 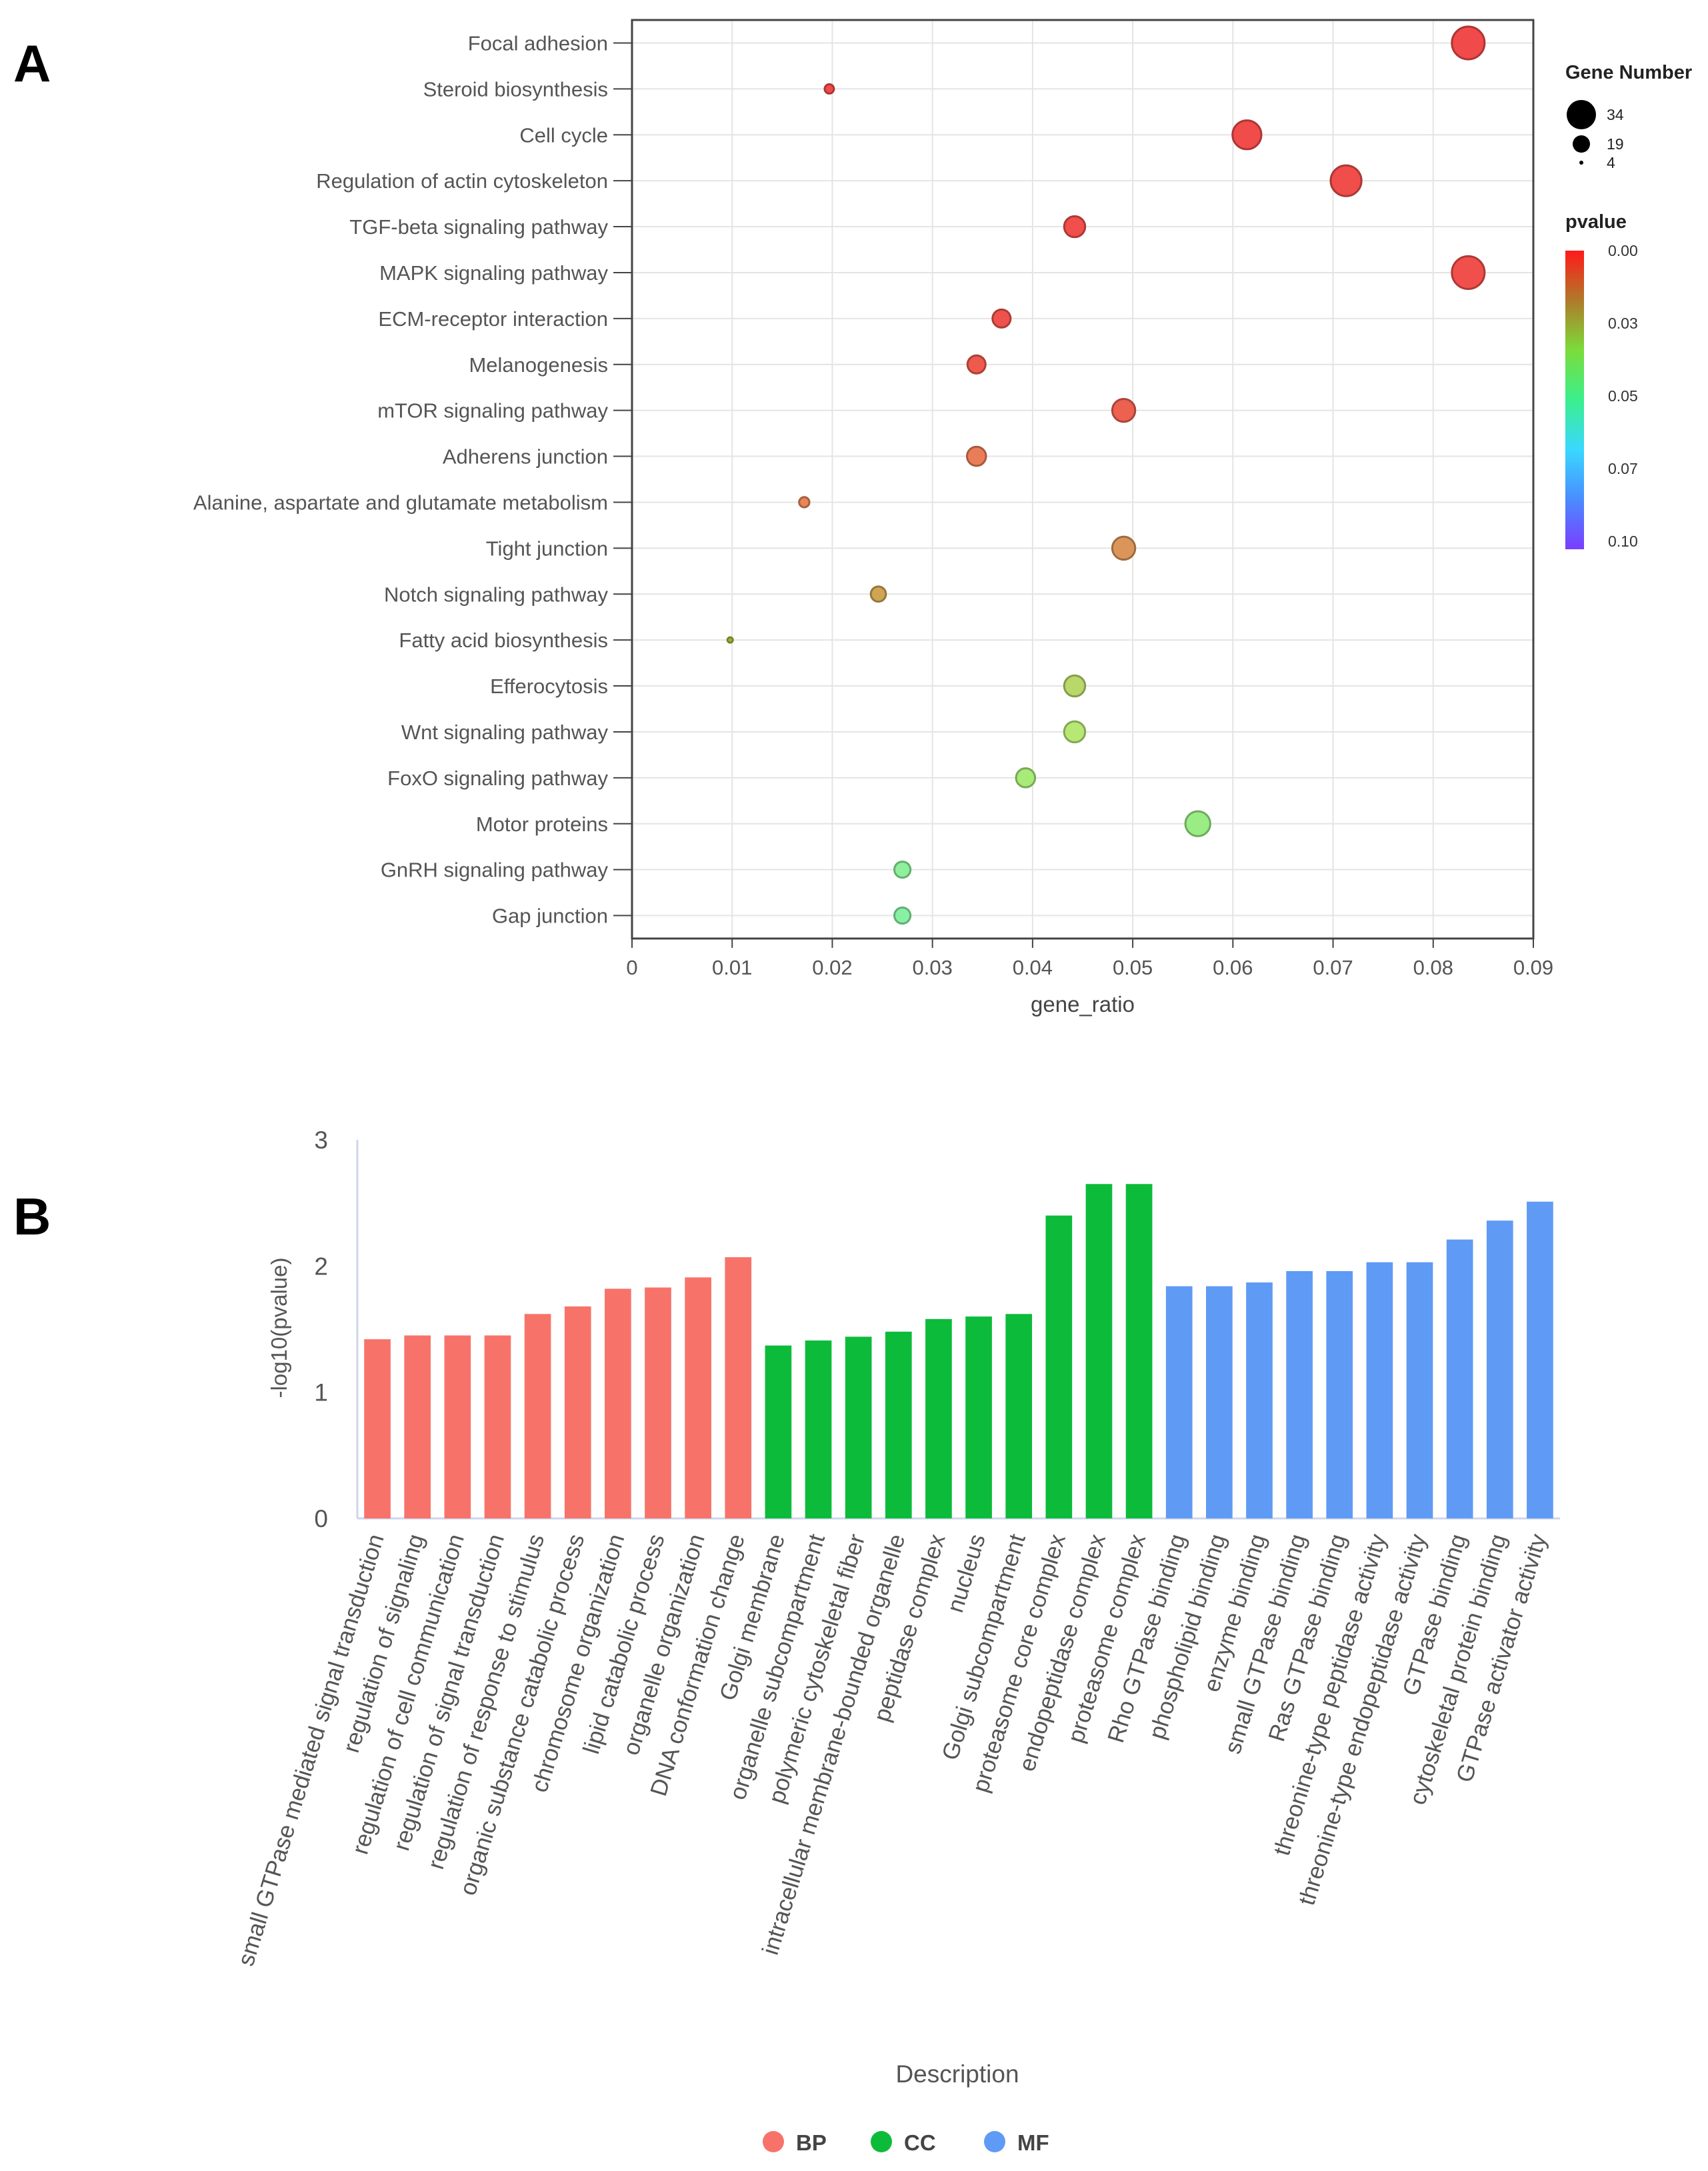 I want to click on bubble-chart-term-label: Cell cycle, so click(x=563, y=135).